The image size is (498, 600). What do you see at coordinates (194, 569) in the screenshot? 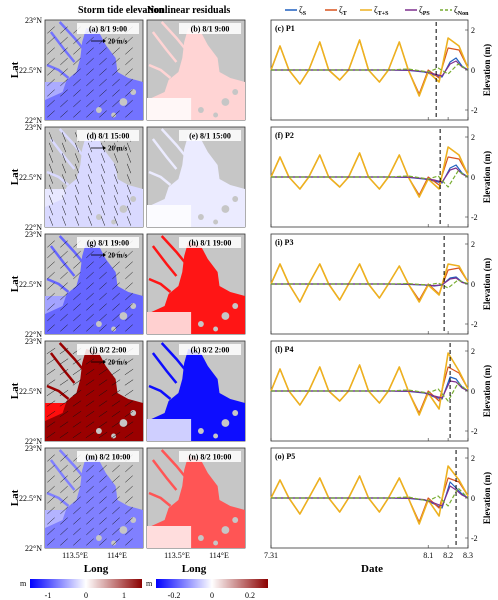
I see `long-label-residual: Long` at bounding box center [194, 569].